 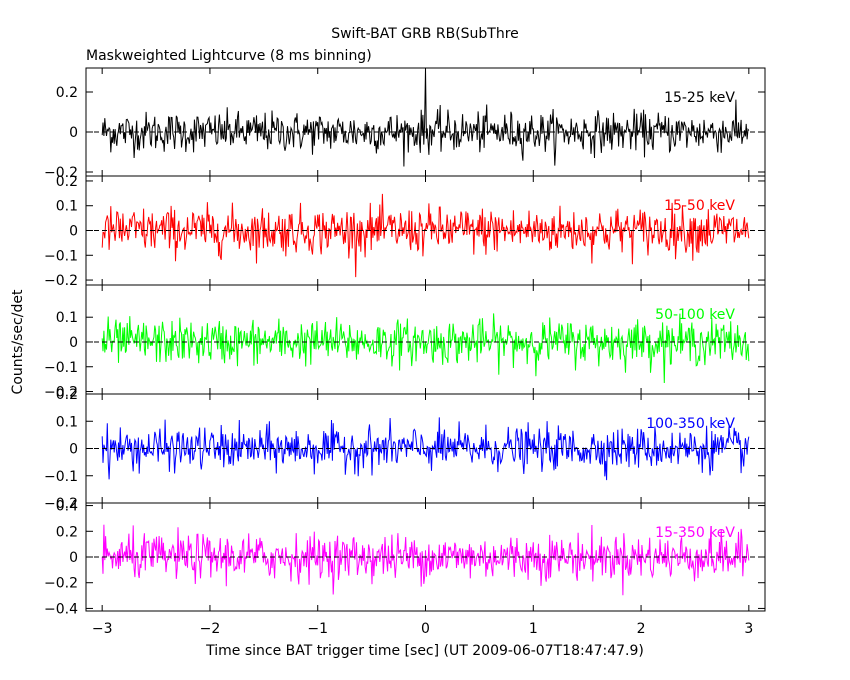 What do you see at coordinates (641, 629) in the screenshot?
I see `x-tick-label: 2` at bounding box center [641, 629].